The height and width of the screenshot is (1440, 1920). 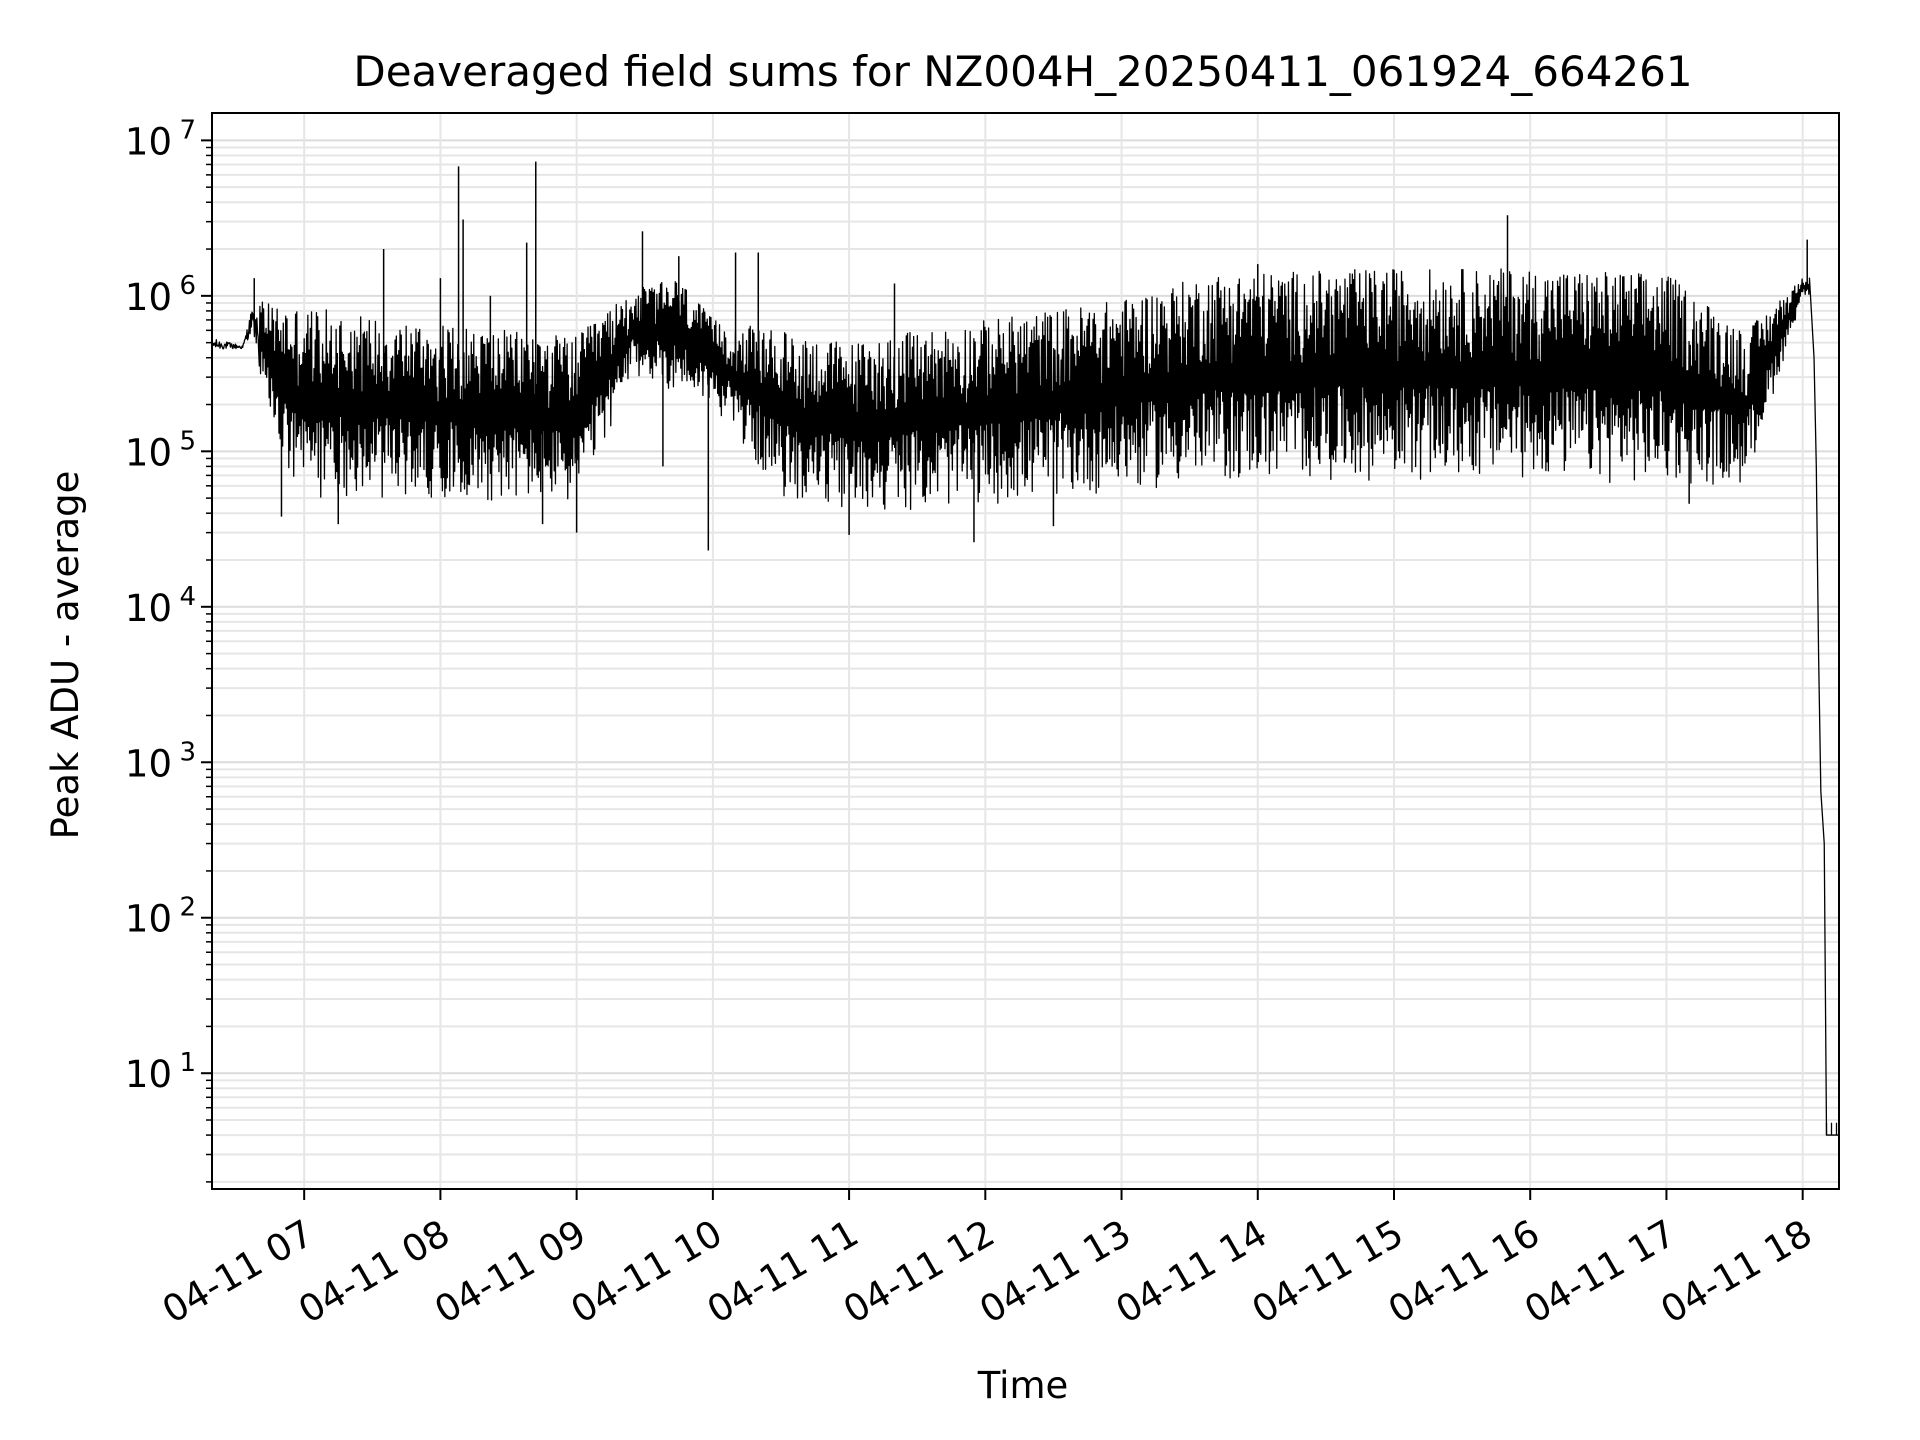 What do you see at coordinates (187, 130) in the screenshot?
I see `y-tick-exponent: 7` at bounding box center [187, 130].